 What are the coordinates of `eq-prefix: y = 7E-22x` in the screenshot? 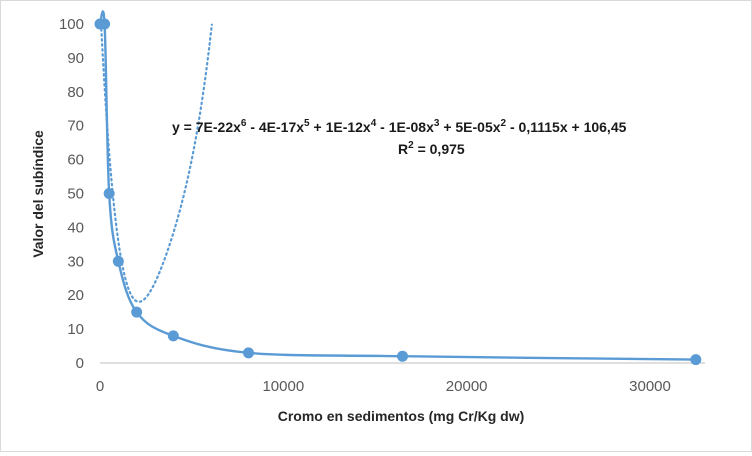 It's located at (206, 127).